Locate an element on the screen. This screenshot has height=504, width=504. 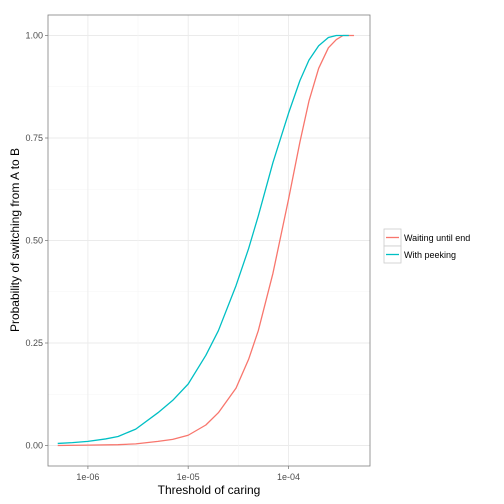
y-axis-title: Probability of switching from A to B is located at coordinates (15, 240).